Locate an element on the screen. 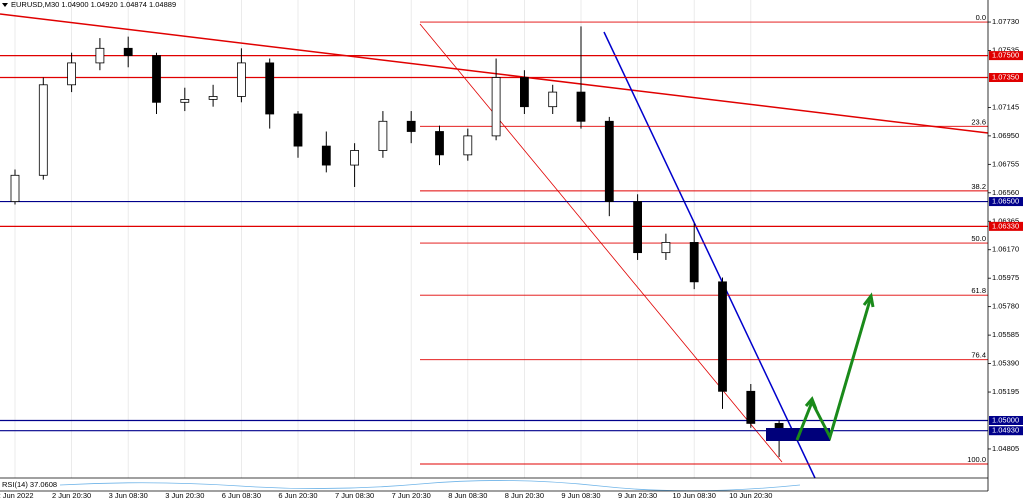 This screenshot has height=502, width=1024. x-tick-label: 9 Jun 20:30 is located at coordinates (637, 495).